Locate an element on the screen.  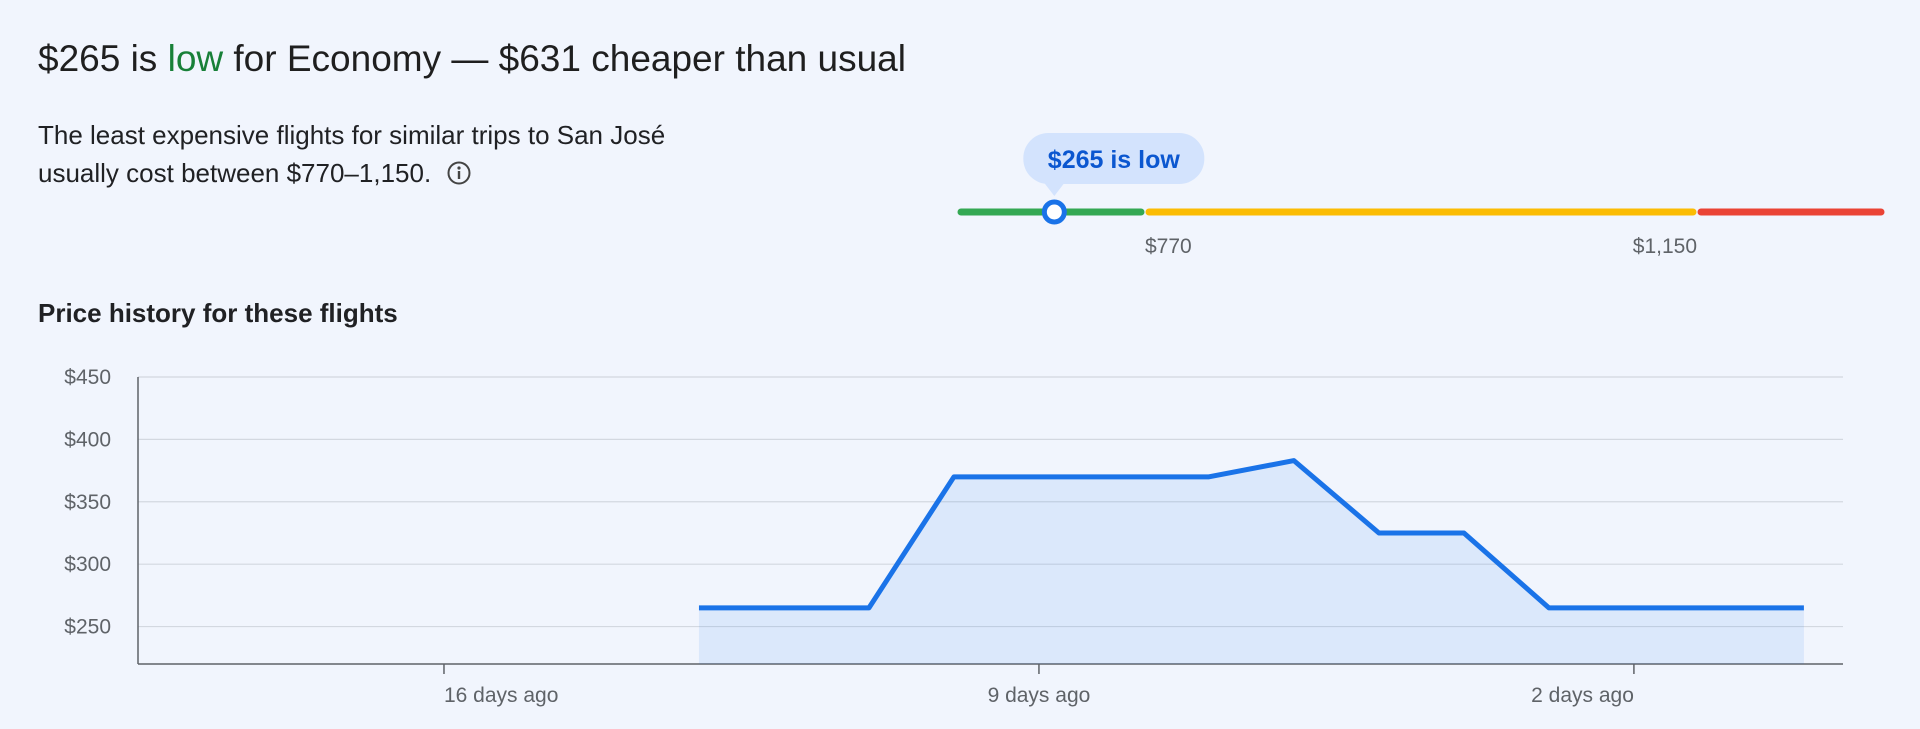
y-tick-label: $350 is located at coordinates (87, 502).